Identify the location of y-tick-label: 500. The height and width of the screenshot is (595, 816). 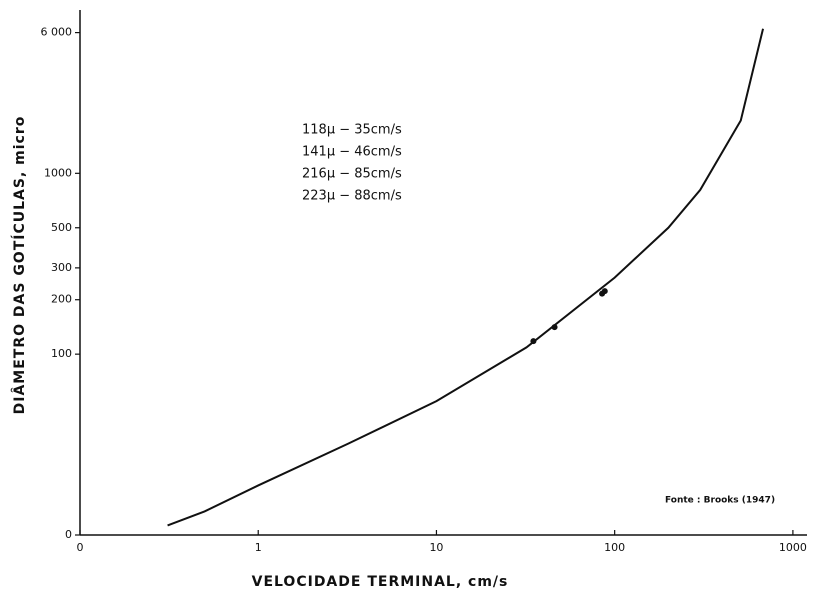
(61, 227).